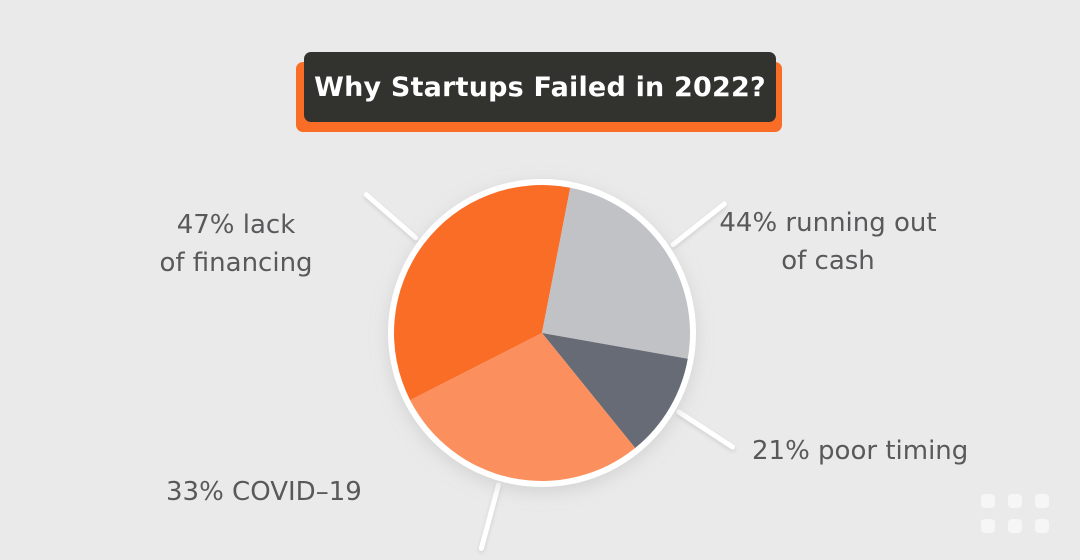 This screenshot has width=1080, height=560. What do you see at coordinates (860, 451) in the screenshot?
I see `pie-label-poor-timing: 21% poor timing` at bounding box center [860, 451].